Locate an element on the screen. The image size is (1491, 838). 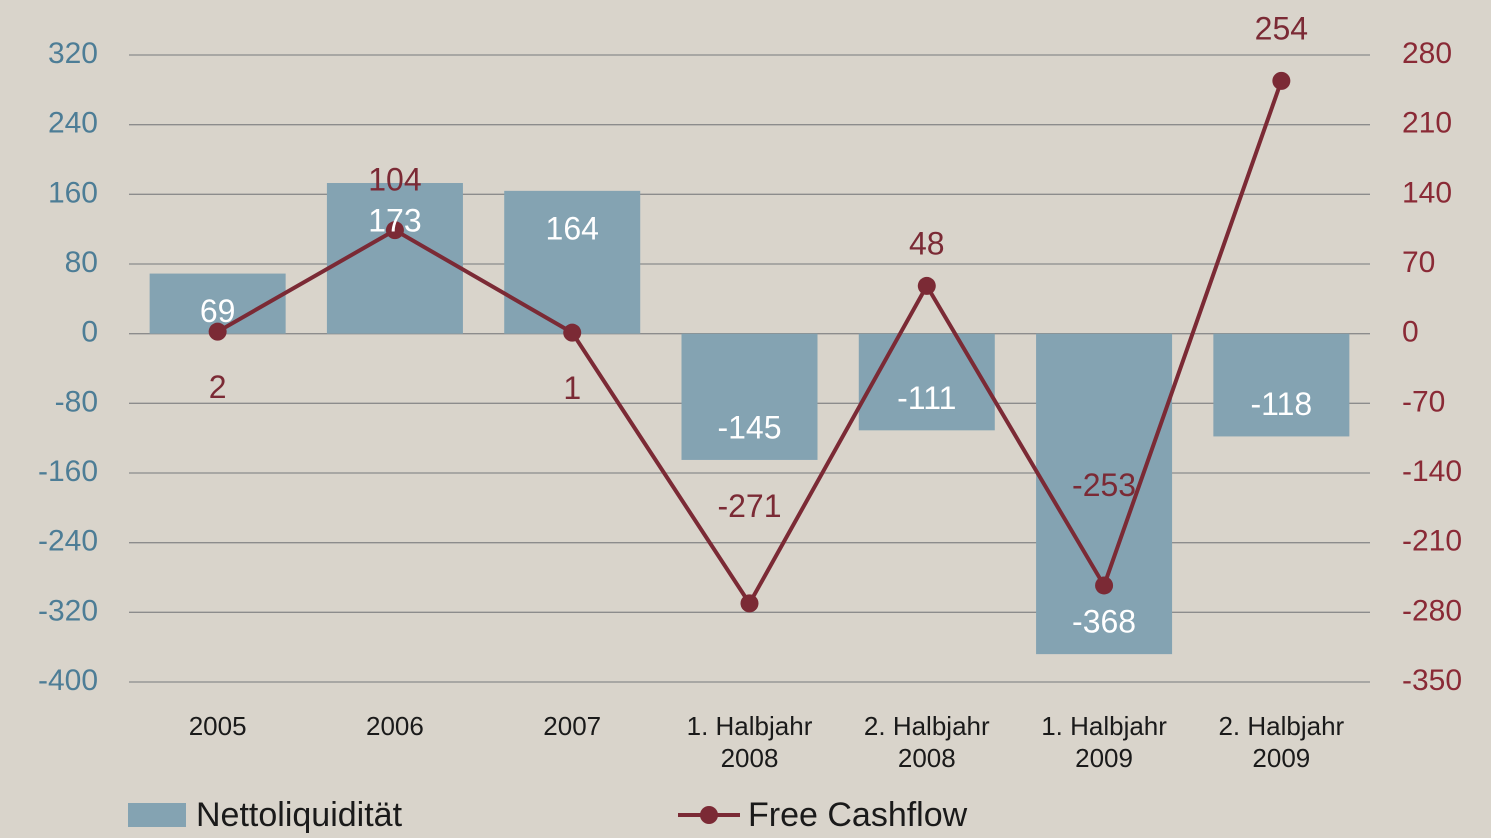
y2-tick-label: 0 is located at coordinates (1410, 332).